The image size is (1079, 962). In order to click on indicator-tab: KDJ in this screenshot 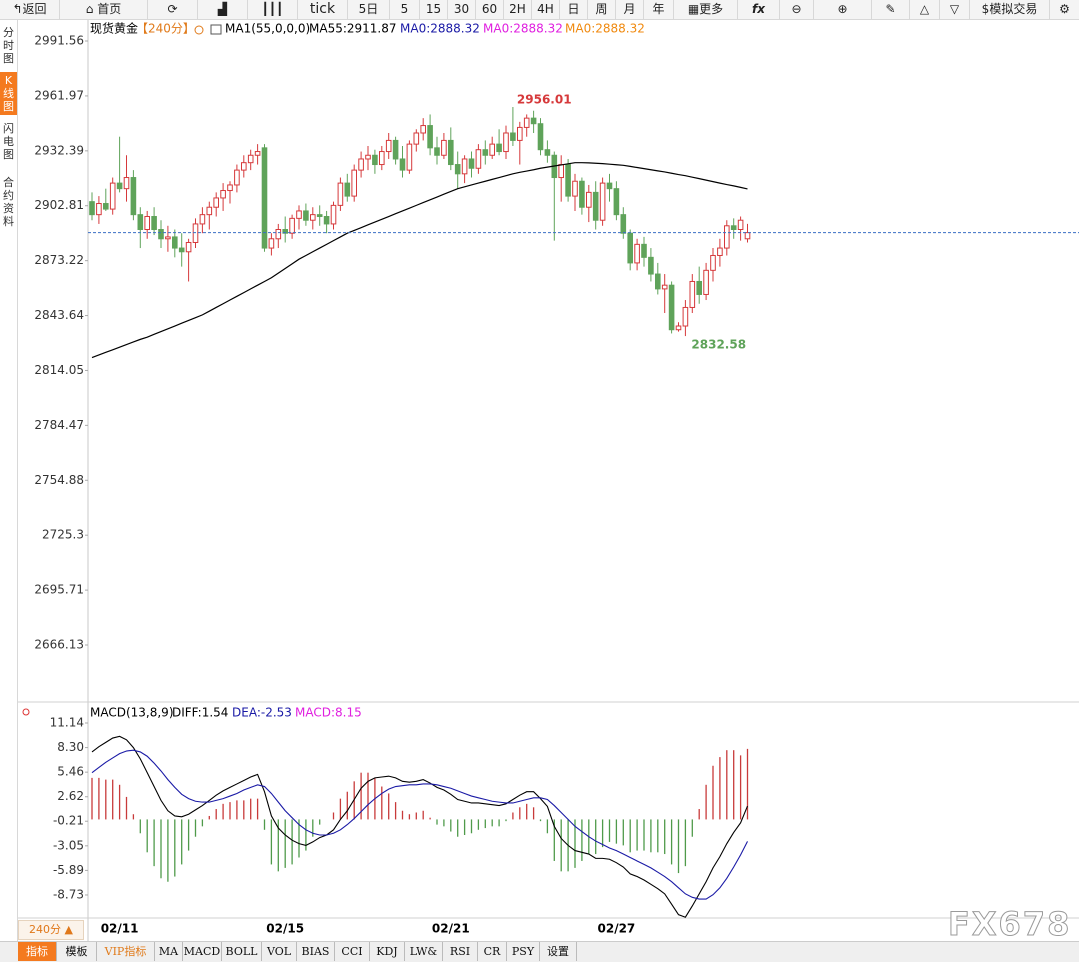, I will do `click(387, 951)`.